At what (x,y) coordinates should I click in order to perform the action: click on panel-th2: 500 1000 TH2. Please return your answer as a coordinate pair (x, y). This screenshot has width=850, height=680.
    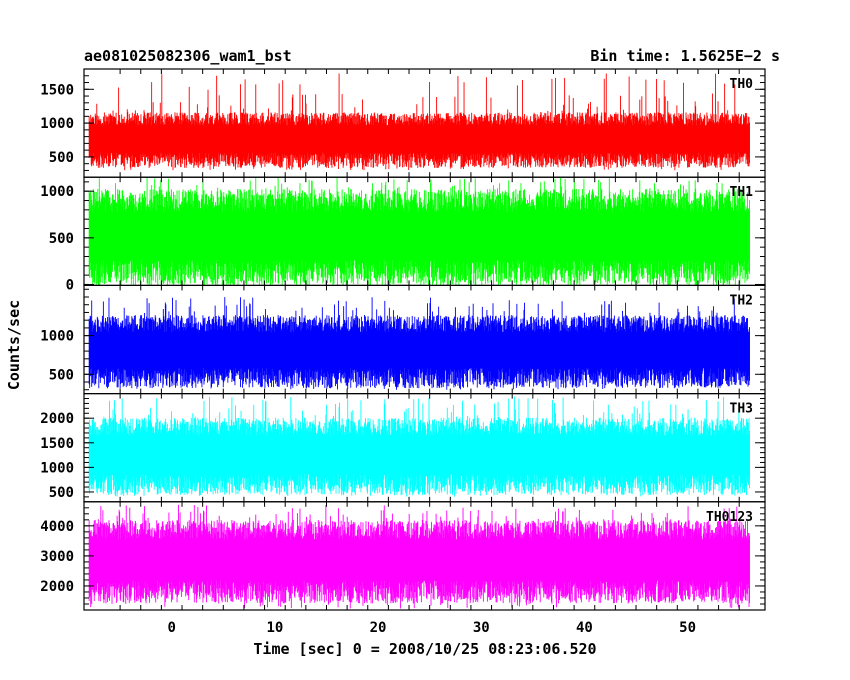
    Looking at the image, I should click on (403, 339).